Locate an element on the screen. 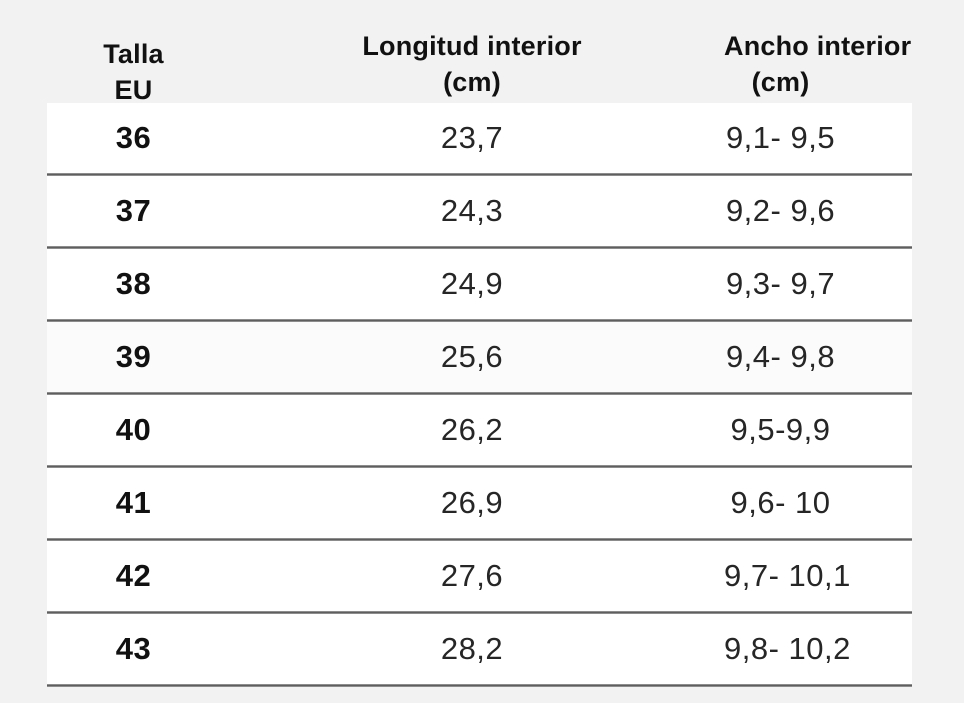  size-cell: 40 is located at coordinates (133, 429).